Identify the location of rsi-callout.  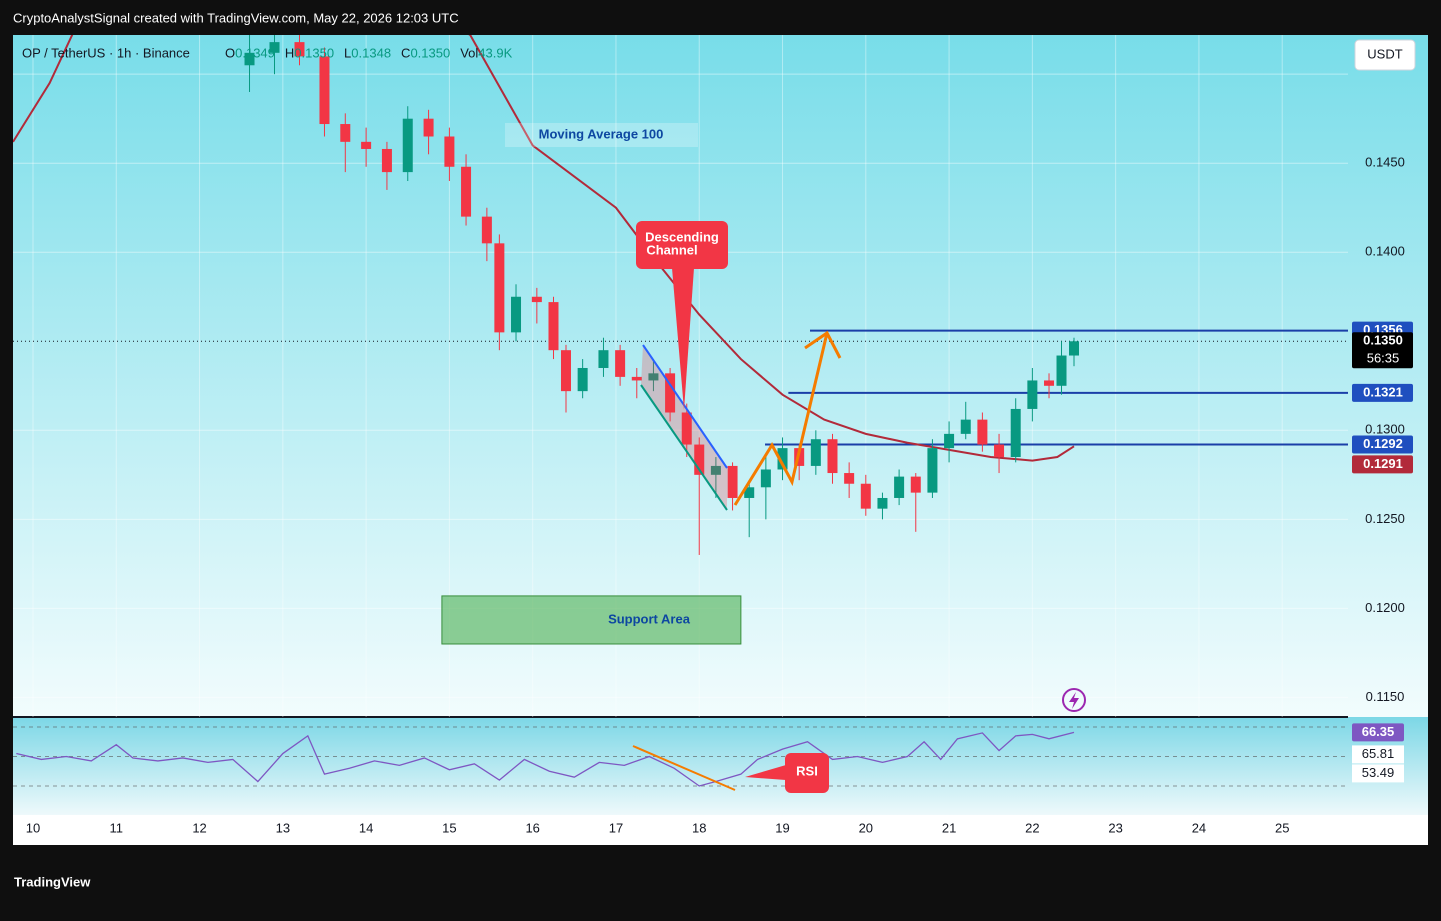
(807, 773).